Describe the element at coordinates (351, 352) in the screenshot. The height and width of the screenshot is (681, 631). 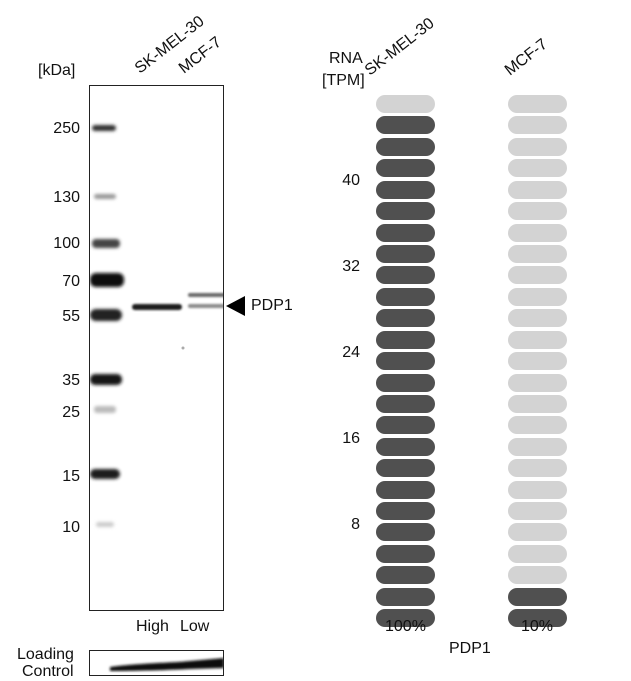
I see `rna-tick-24: 24` at that location.